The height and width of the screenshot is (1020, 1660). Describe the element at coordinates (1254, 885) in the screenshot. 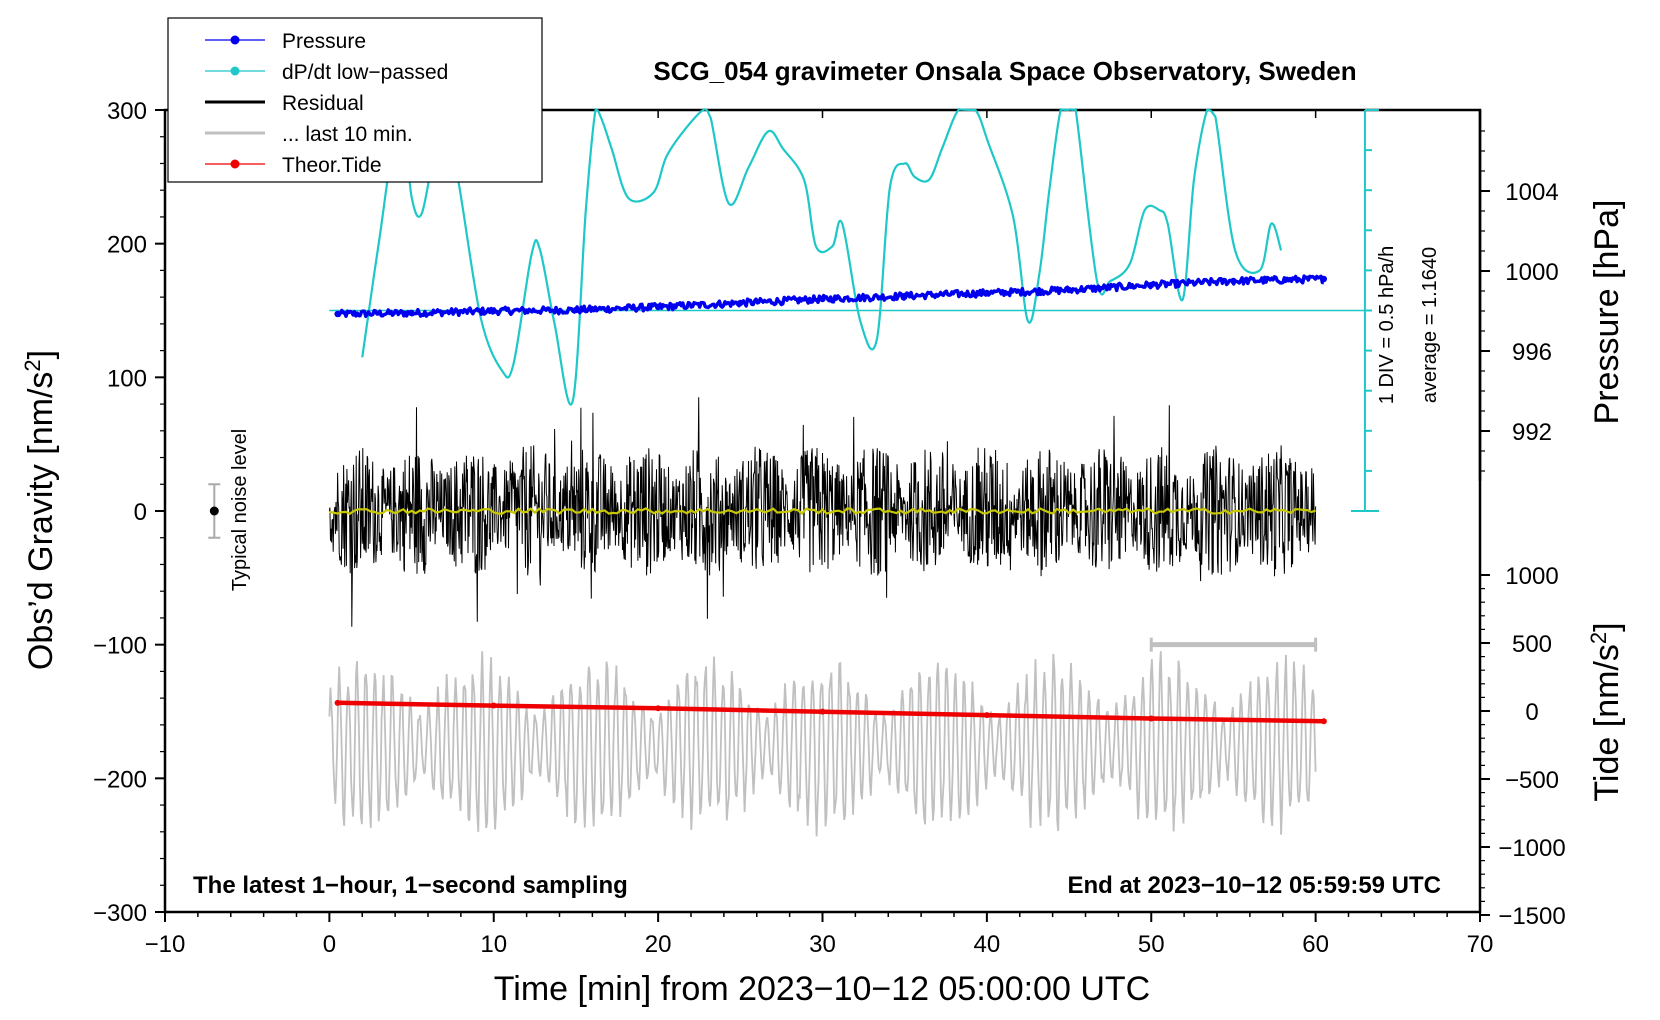

I see `annotation-end-time: End at 2023−10−12 05:59:59 UTC` at that location.